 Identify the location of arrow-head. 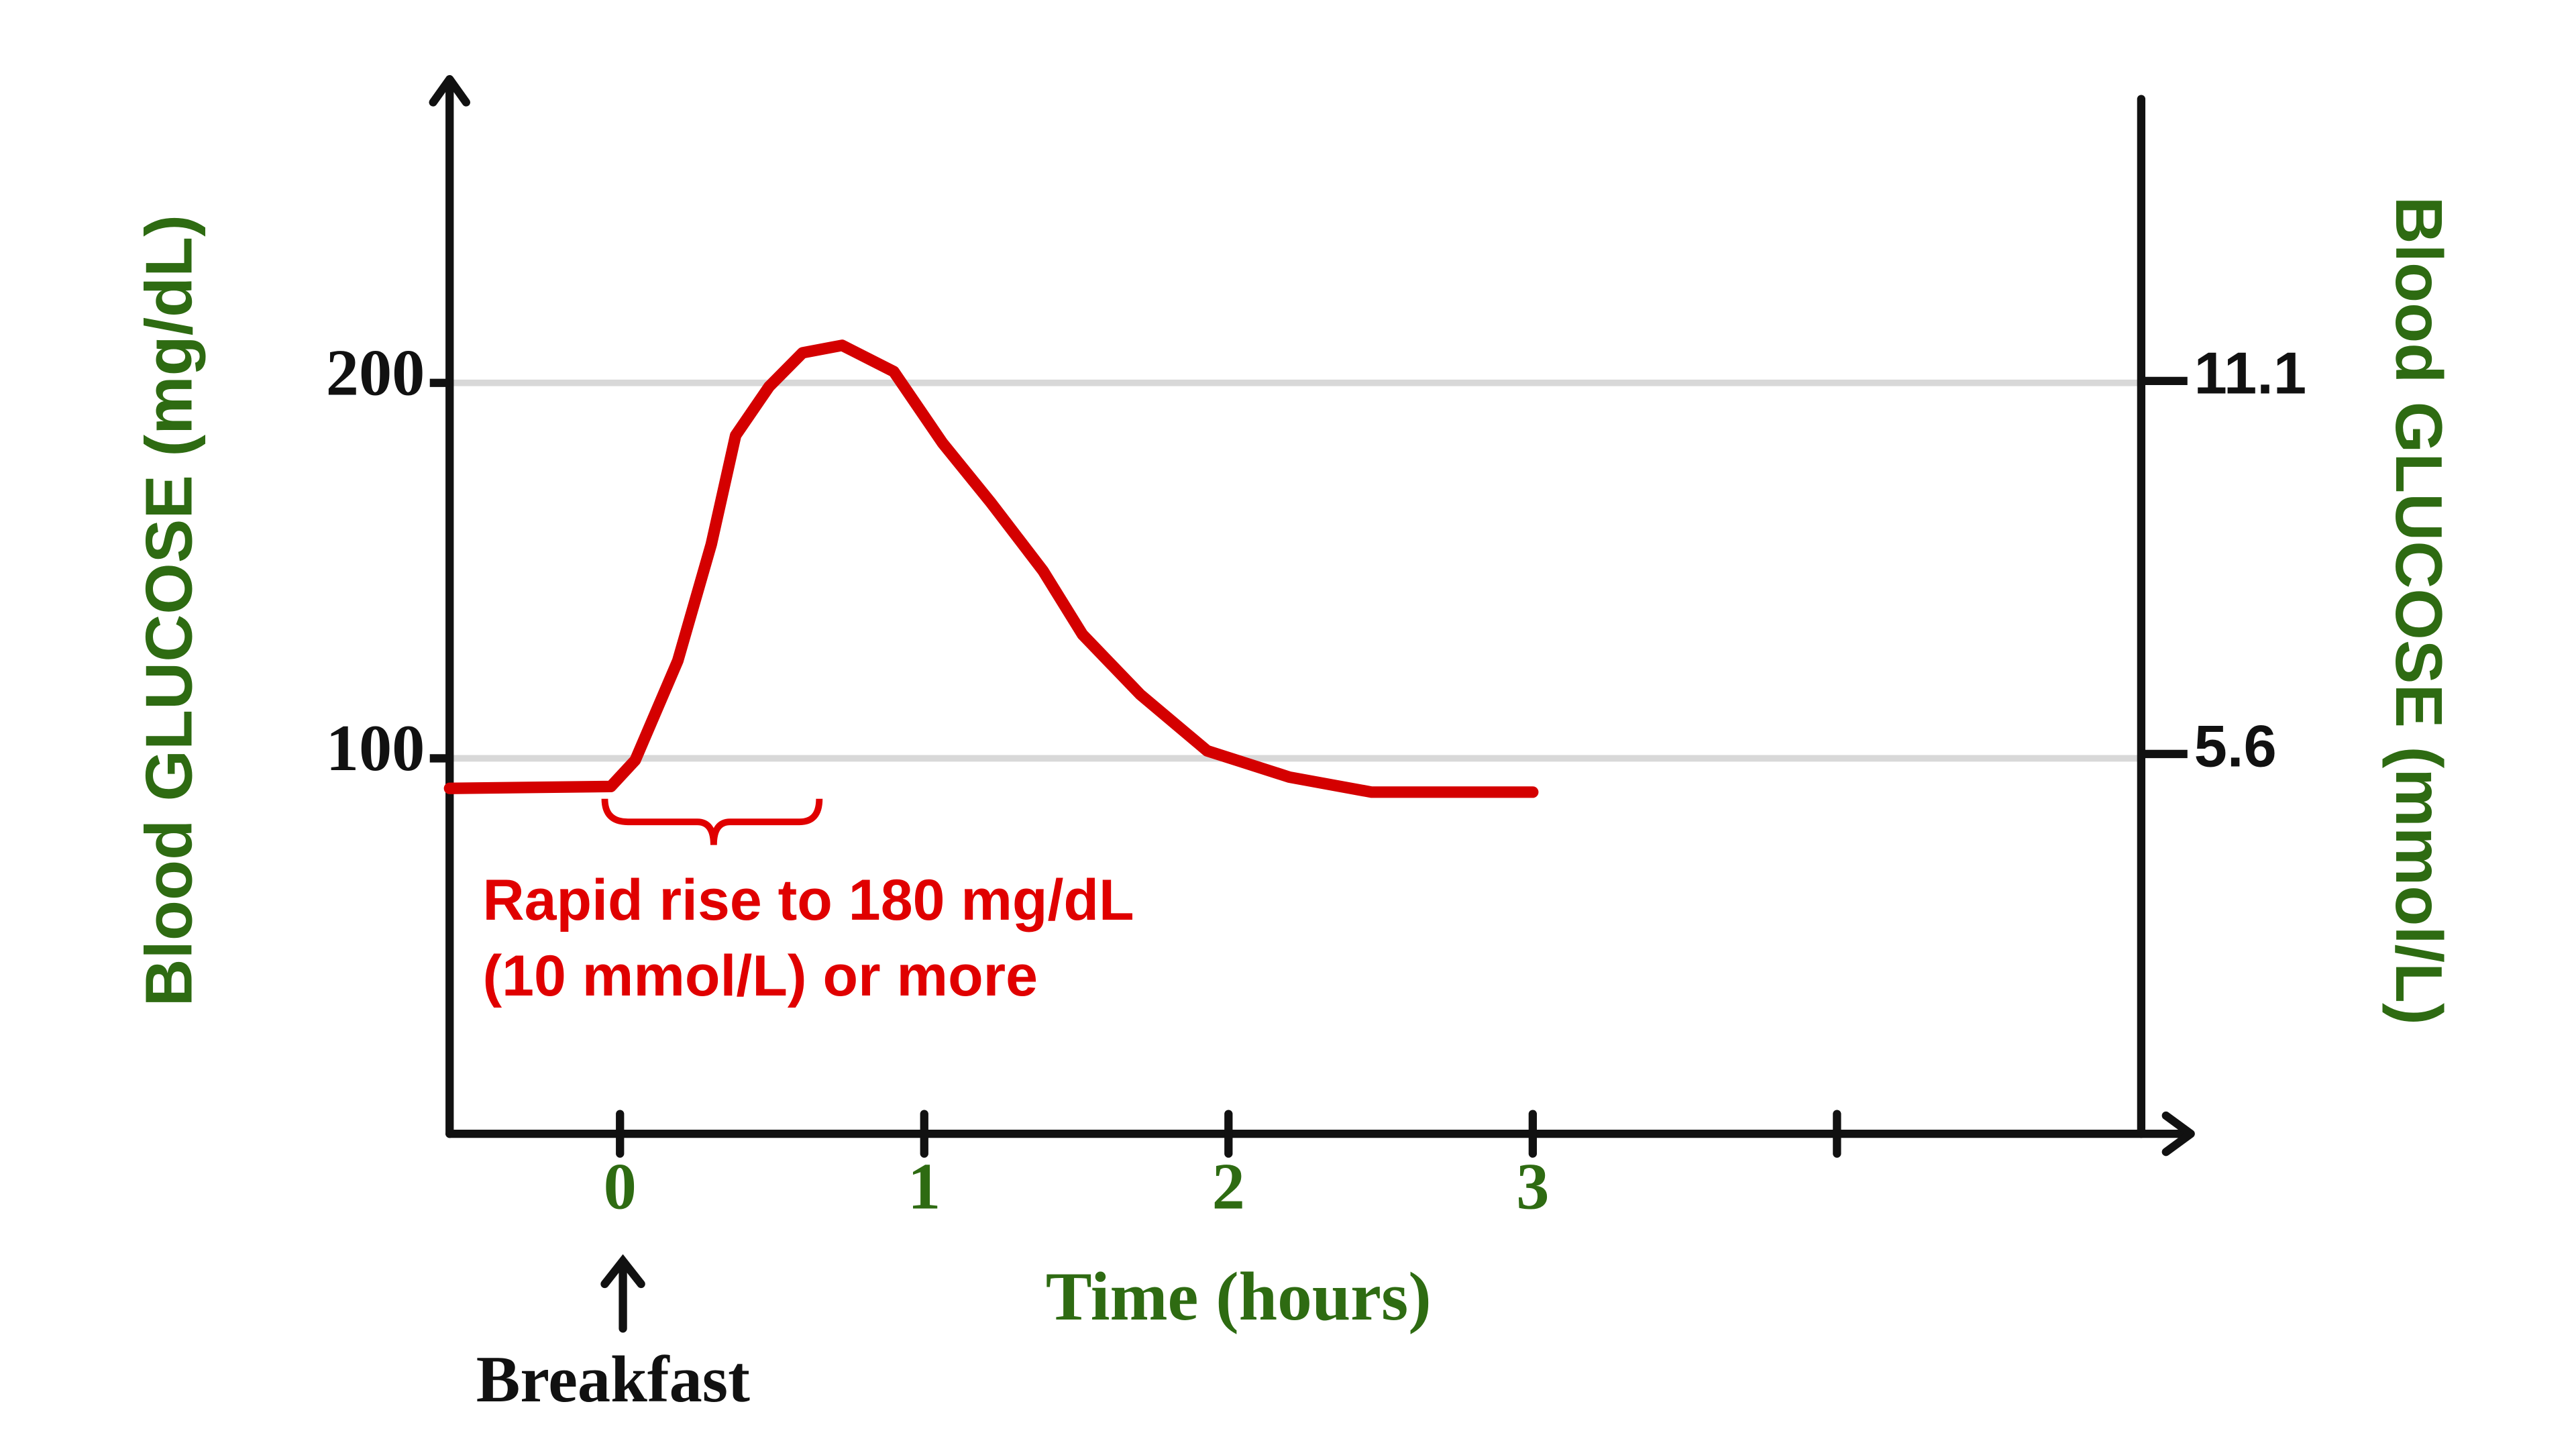
(622, 1271).